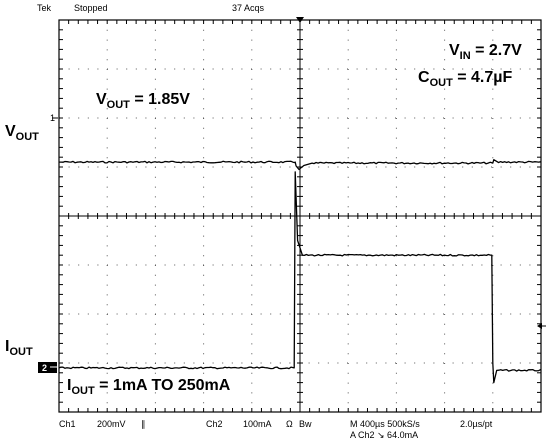 This screenshot has width=547, height=447. What do you see at coordinates (257, 424) in the screenshot?
I see `ch2-scale: 100mA` at bounding box center [257, 424].